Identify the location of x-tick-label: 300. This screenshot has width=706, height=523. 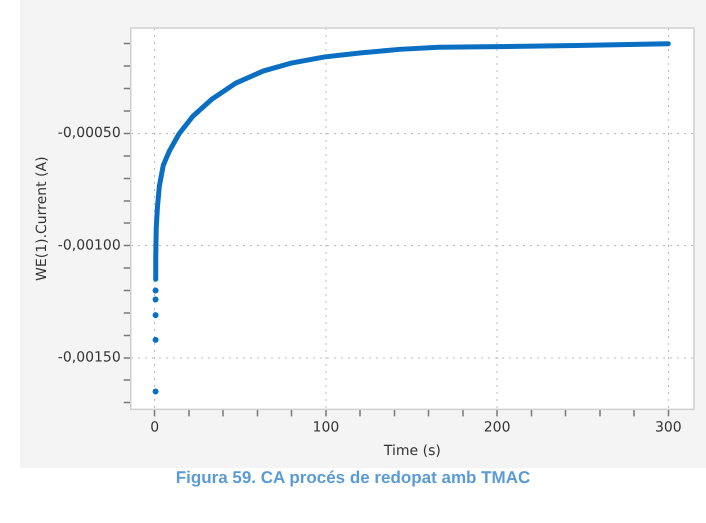
(668, 427).